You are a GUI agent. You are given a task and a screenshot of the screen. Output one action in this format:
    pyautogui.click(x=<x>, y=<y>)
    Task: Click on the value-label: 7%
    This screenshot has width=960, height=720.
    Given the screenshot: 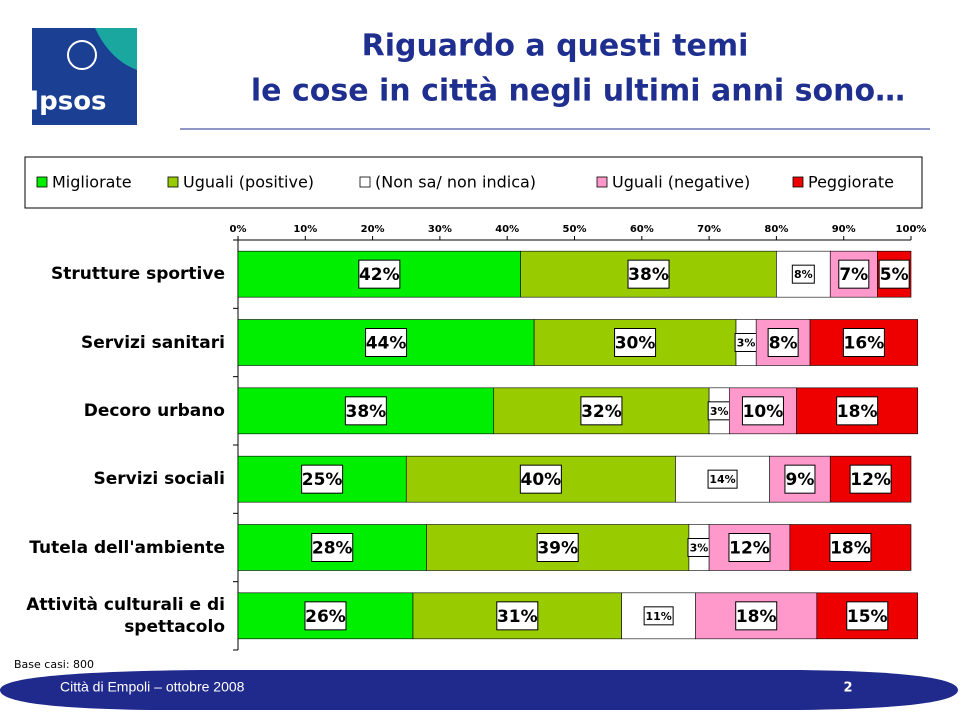 What is the action you would take?
    pyautogui.click(x=853, y=275)
    